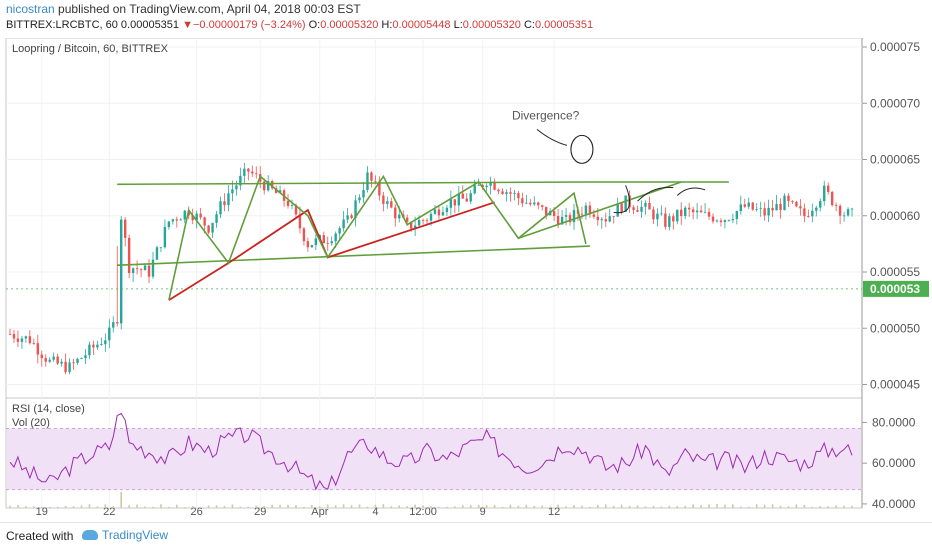  What do you see at coordinates (895, 328) in the screenshot?
I see `price-tick-label: 0.000050` at bounding box center [895, 328].